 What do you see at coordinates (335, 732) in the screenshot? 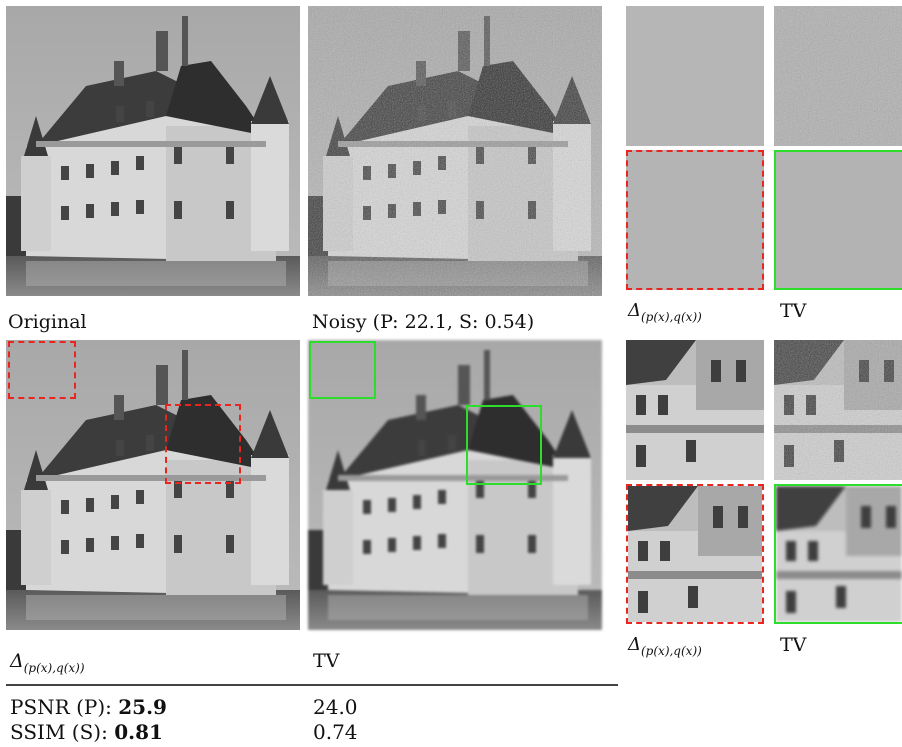
I see `ssim-tv: 0.74` at bounding box center [335, 732].